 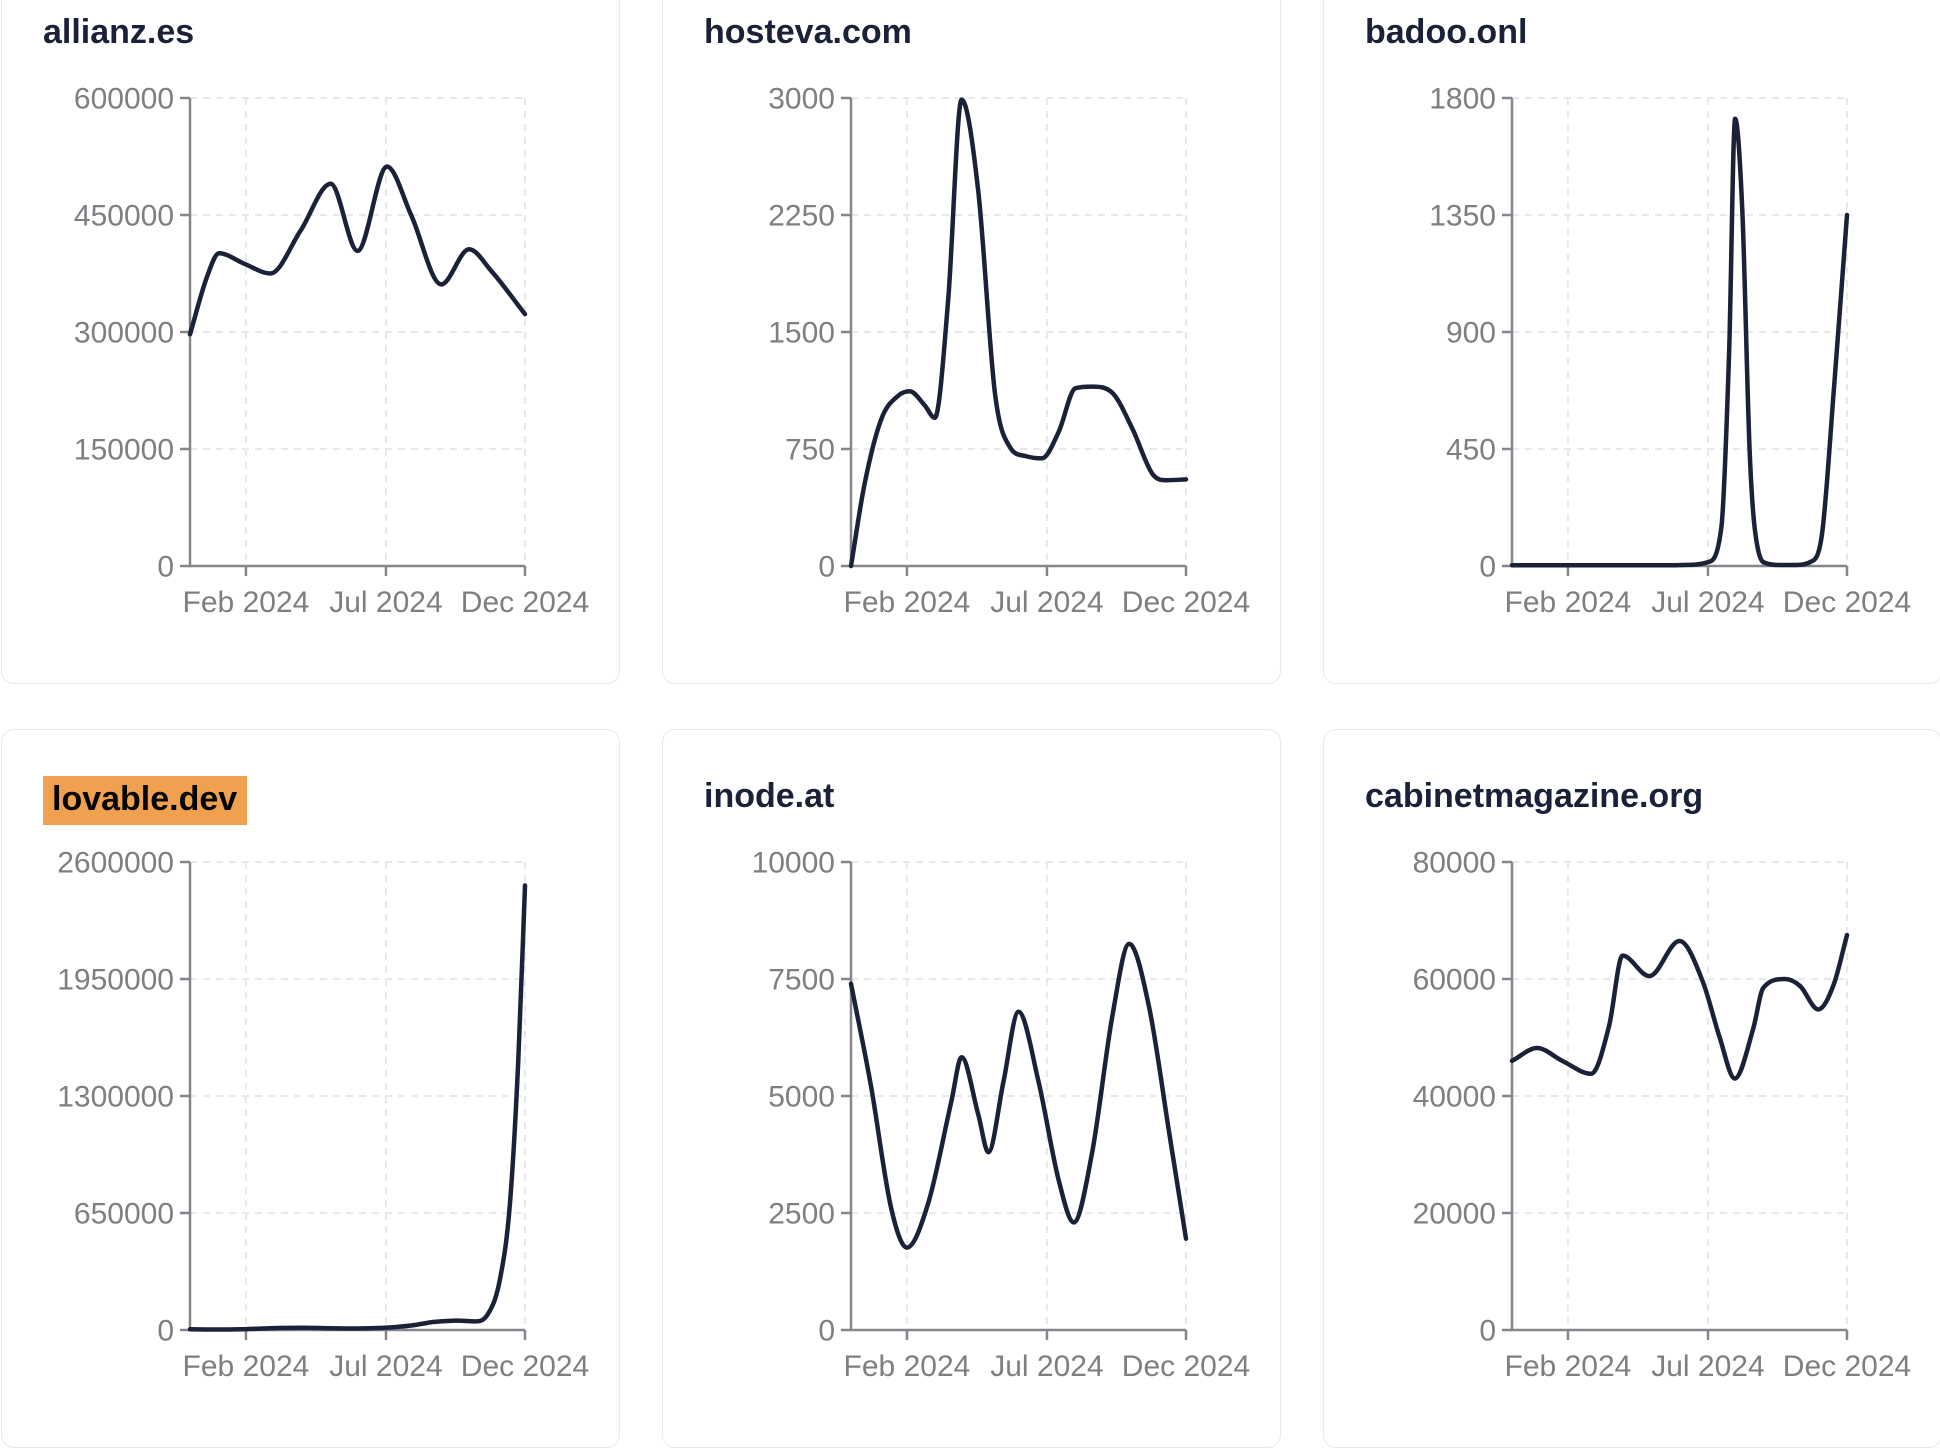 I want to click on y-tick-label: 5000, so click(x=801, y=1097).